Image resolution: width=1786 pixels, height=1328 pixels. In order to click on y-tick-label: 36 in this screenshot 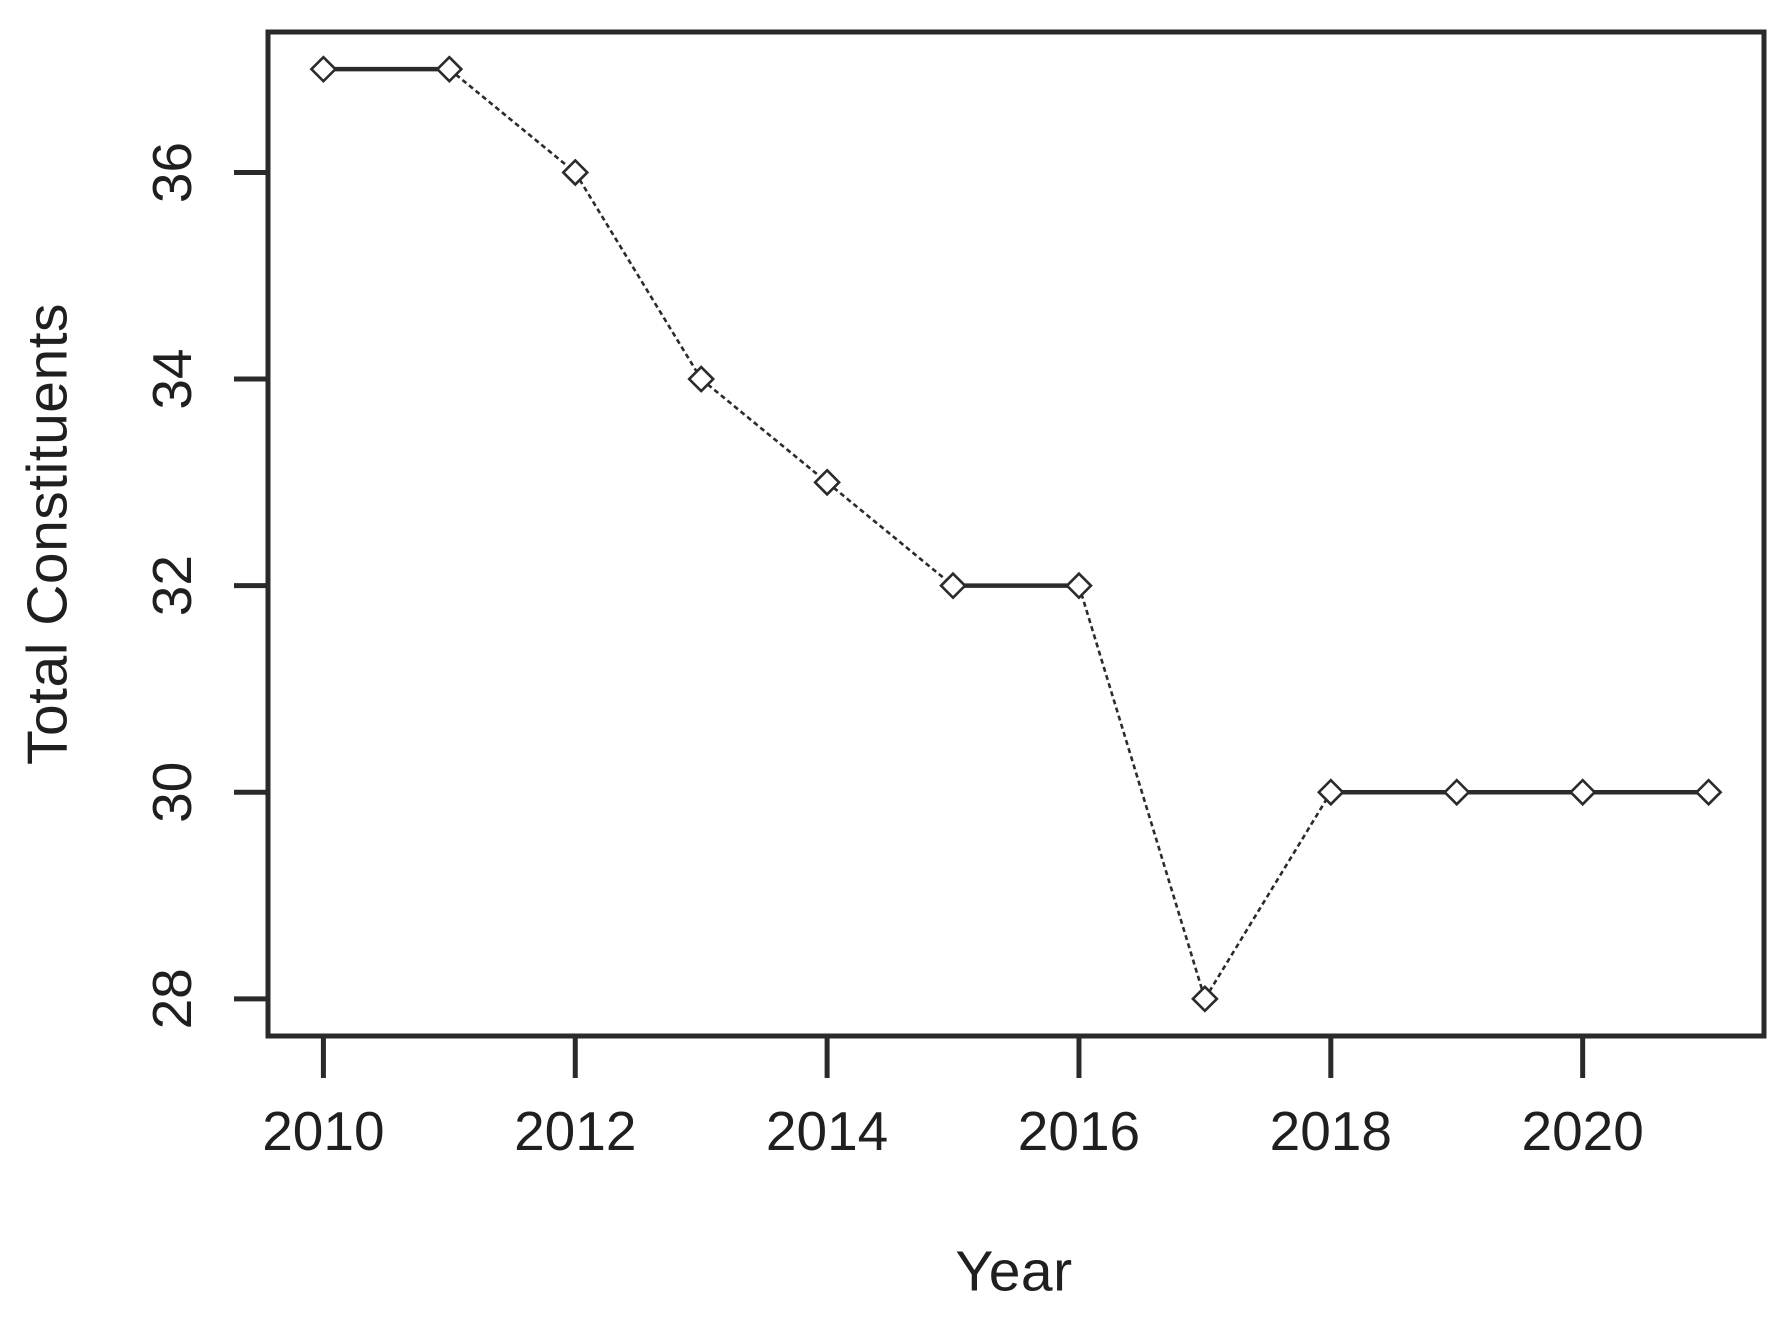, I will do `click(172, 172)`.